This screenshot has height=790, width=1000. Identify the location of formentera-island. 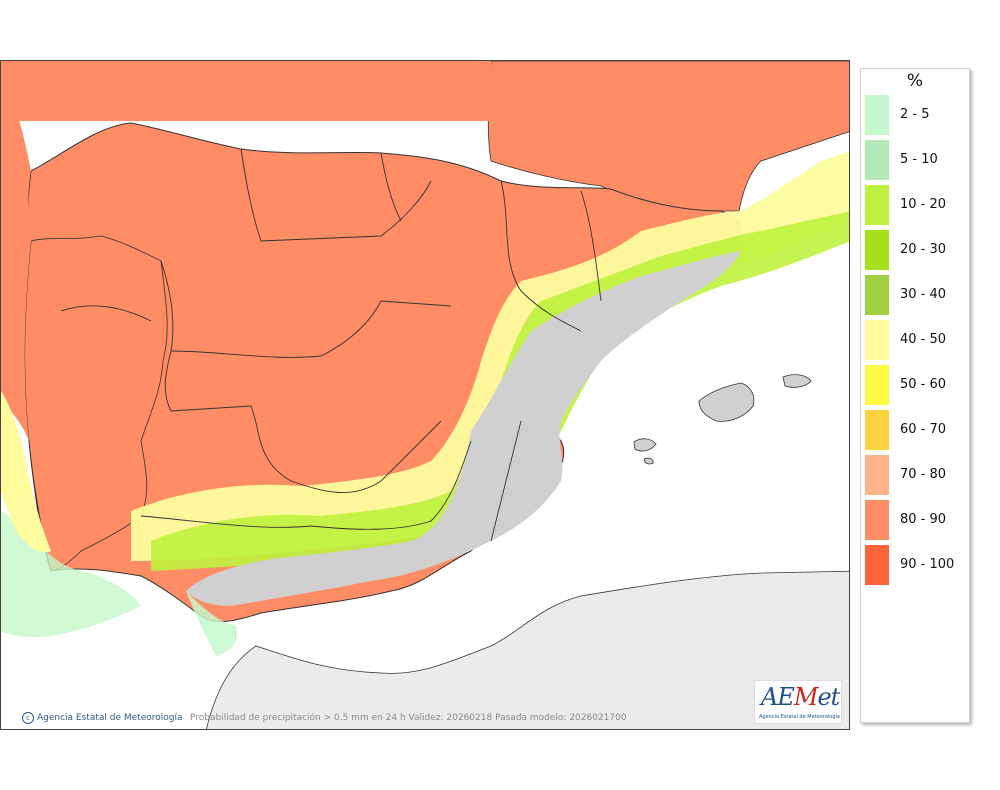
(648, 461).